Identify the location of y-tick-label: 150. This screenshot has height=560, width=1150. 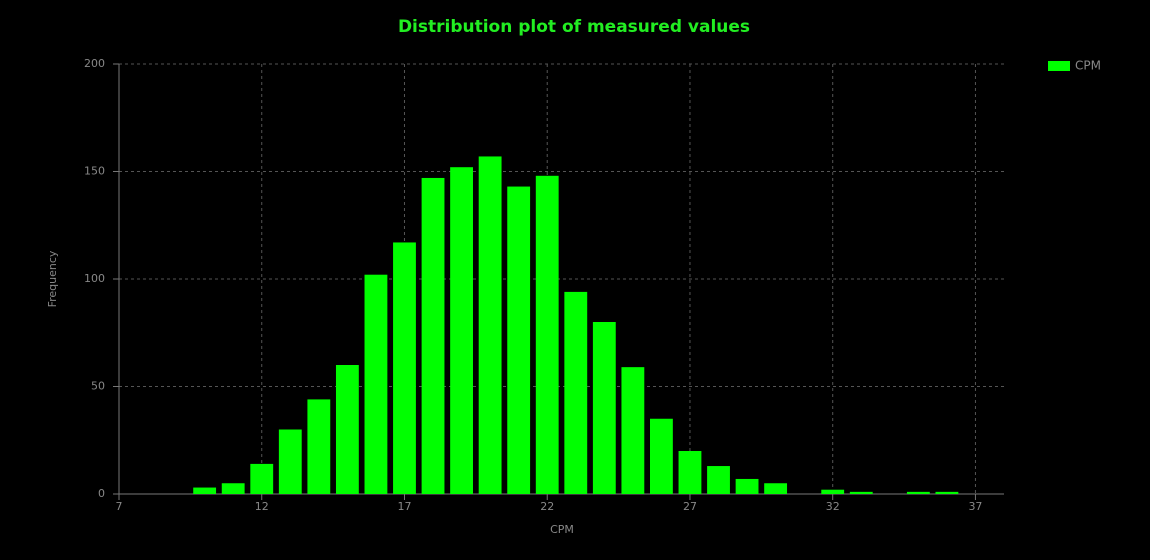
(94, 171).